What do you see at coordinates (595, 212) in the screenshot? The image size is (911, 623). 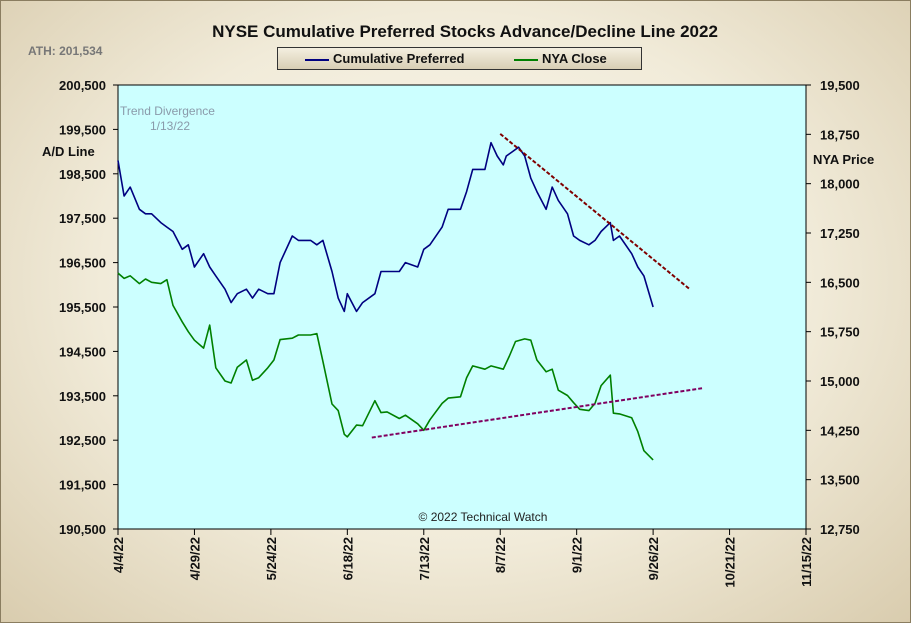 I see `trendline-upper` at bounding box center [595, 212].